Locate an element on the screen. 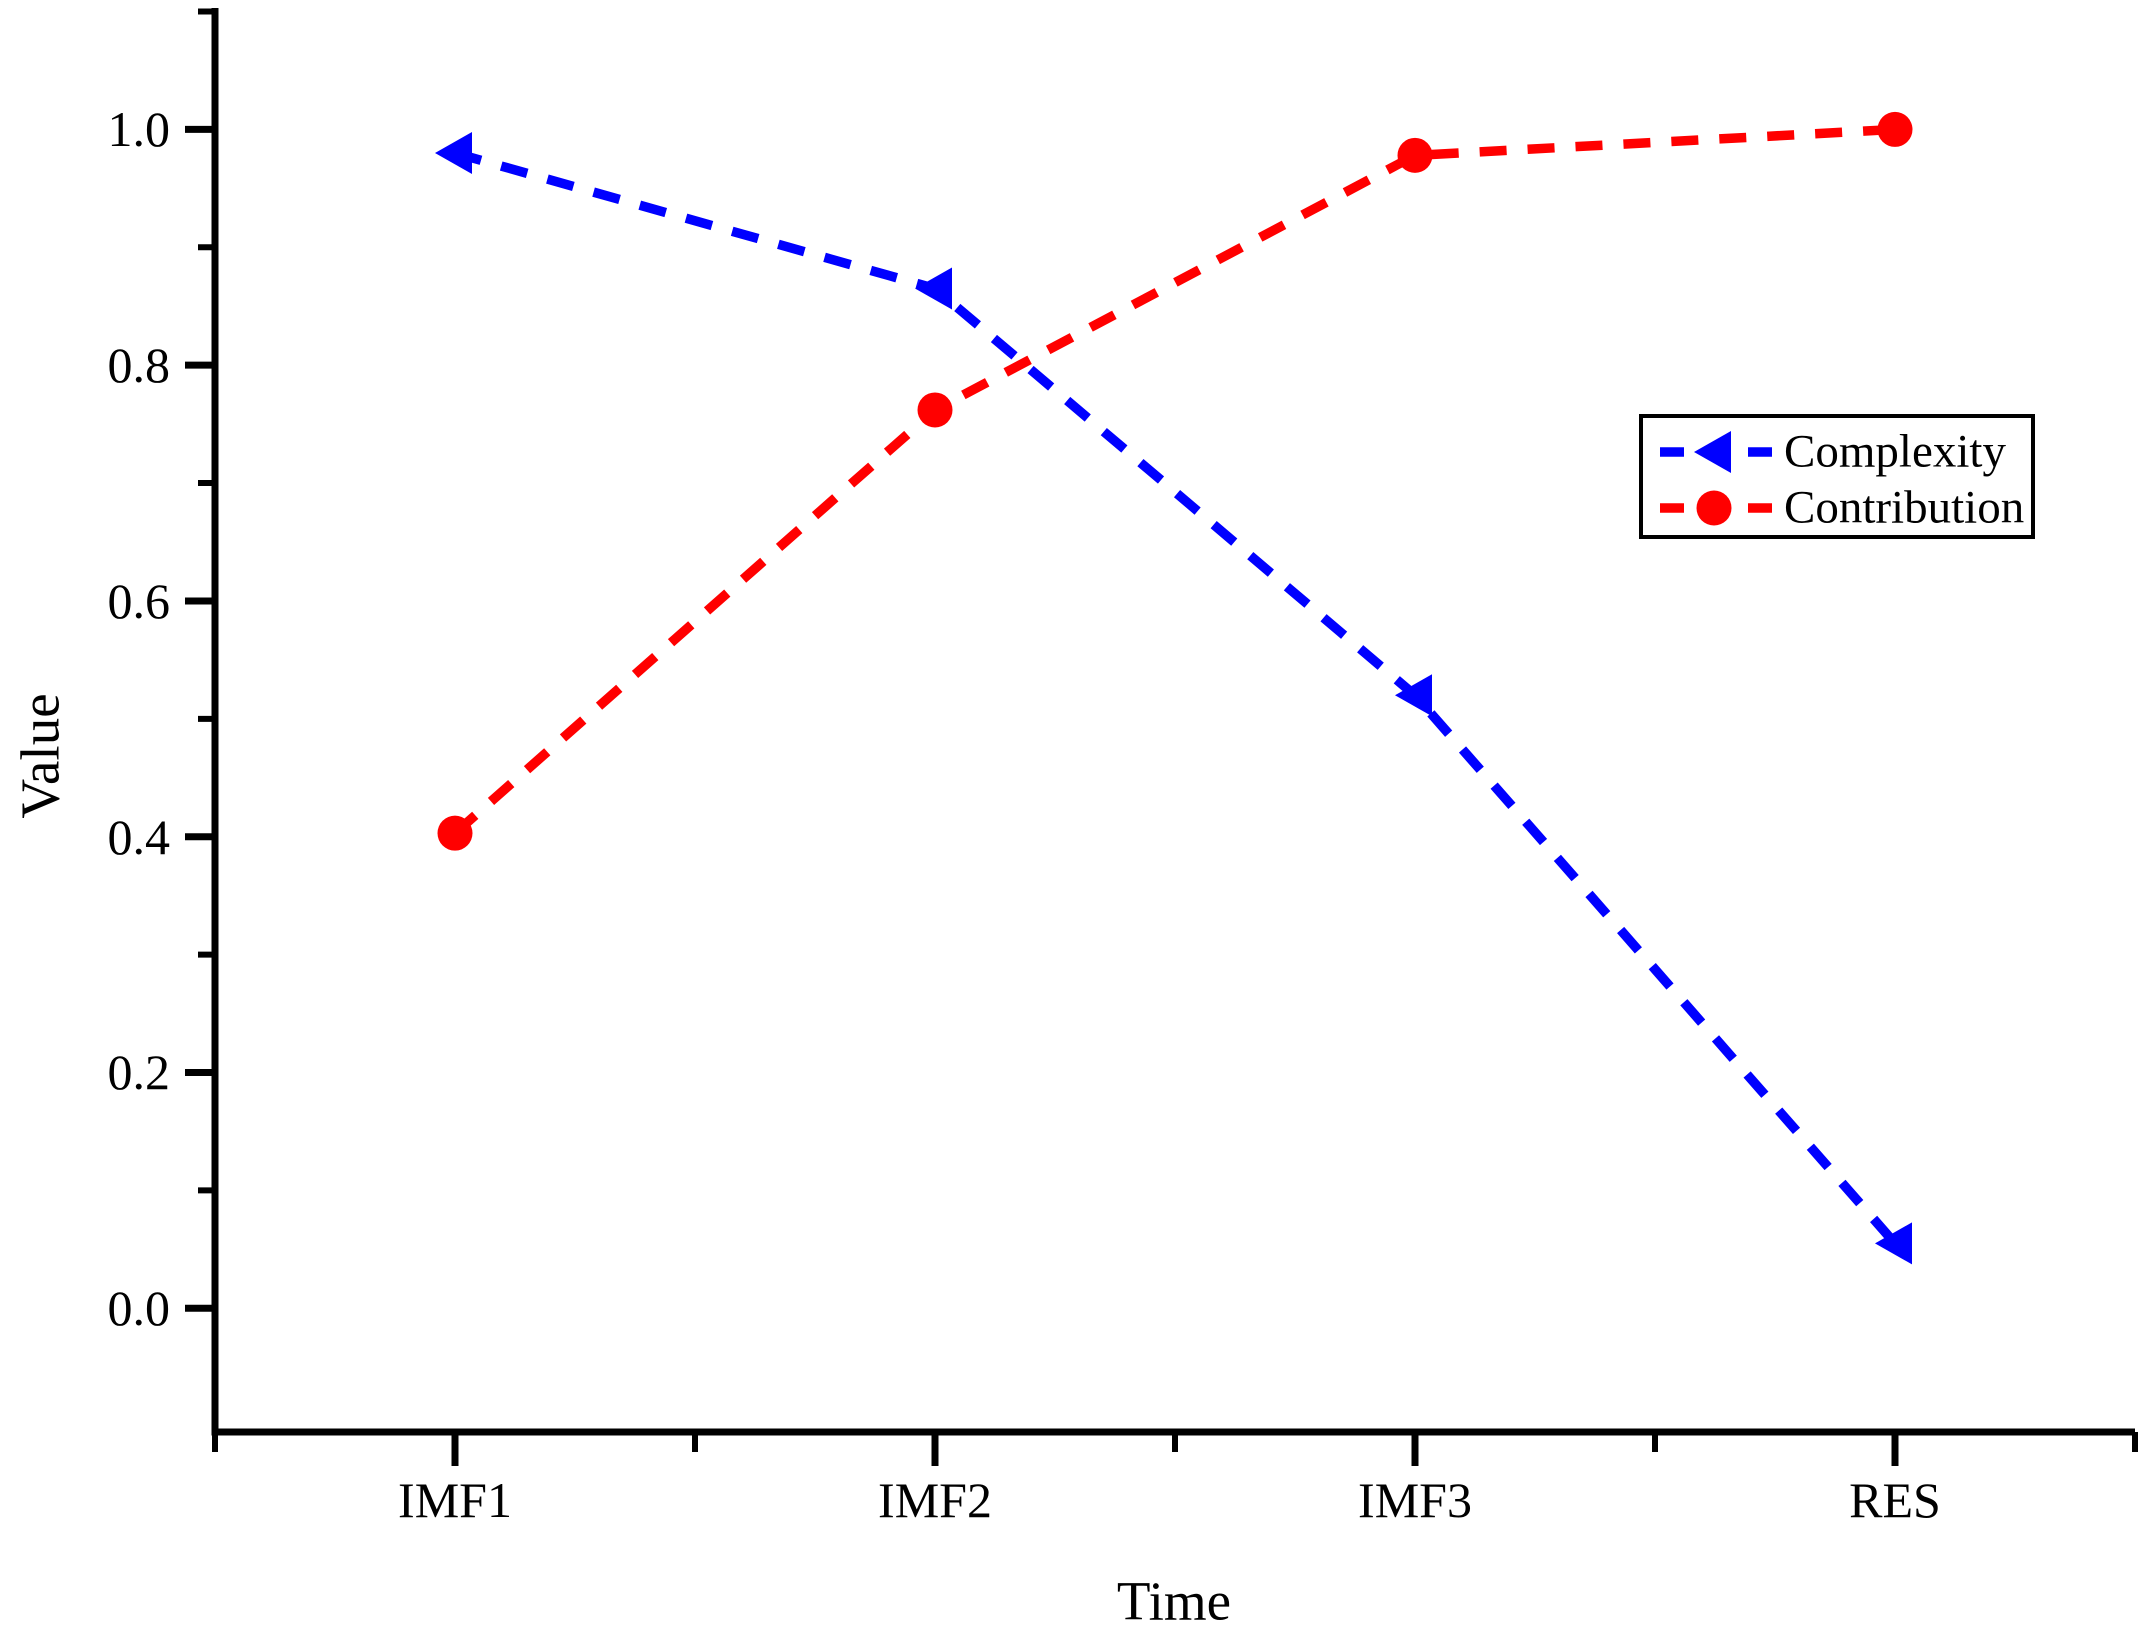  marker-circle-res is located at coordinates (1895, 129).